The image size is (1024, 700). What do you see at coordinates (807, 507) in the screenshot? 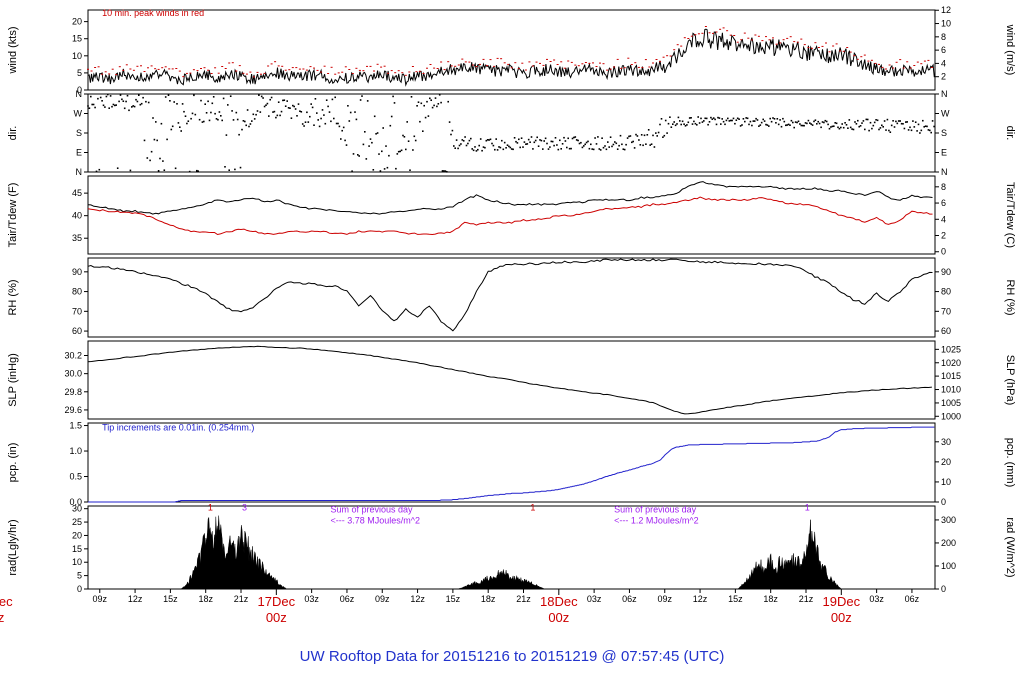
I see `annotation: 1` at bounding box center [807, 507].